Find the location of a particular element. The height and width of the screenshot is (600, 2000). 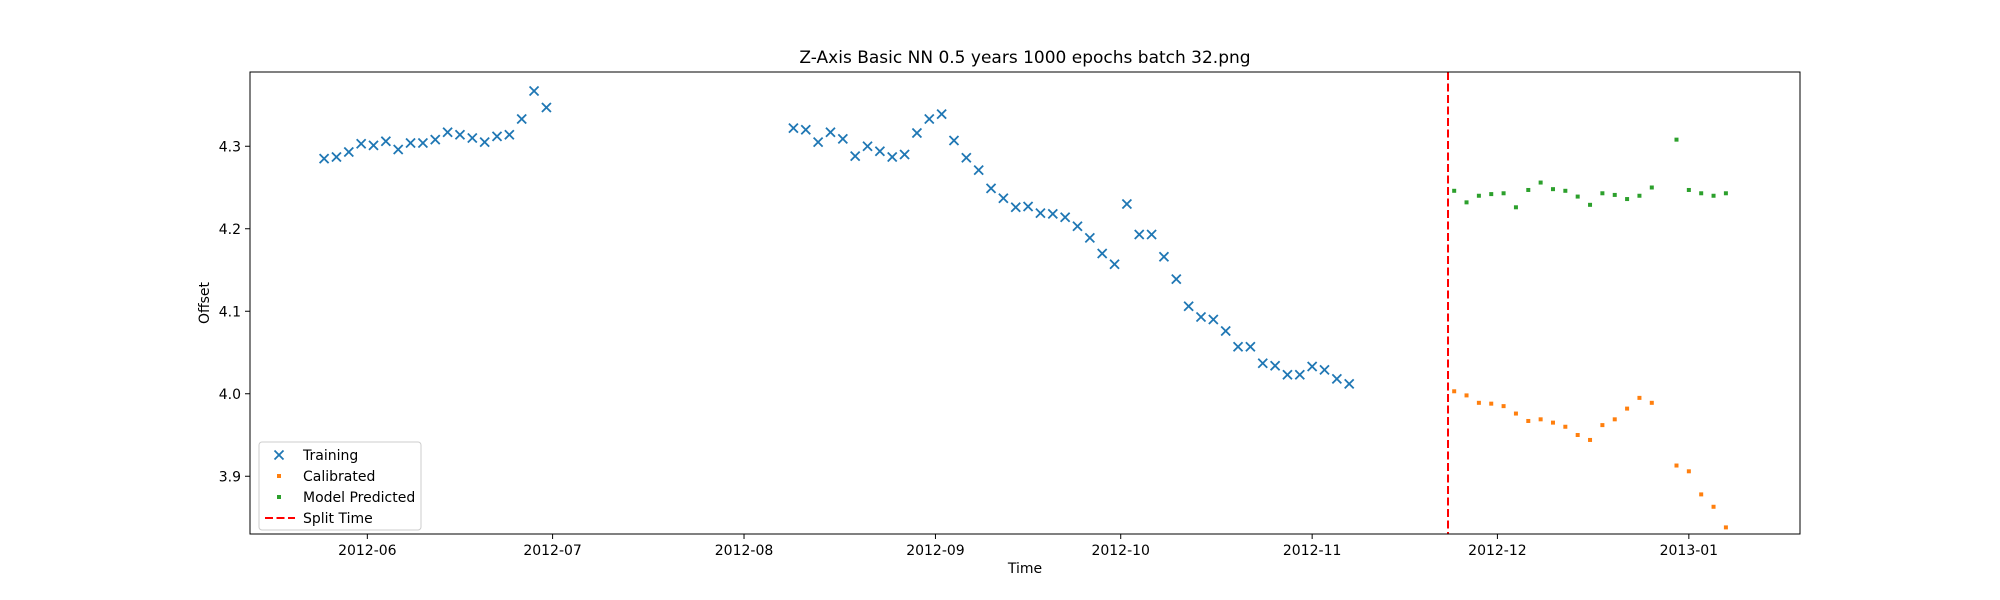

x-axis-title: Time is located at coordinates (1024, 569).